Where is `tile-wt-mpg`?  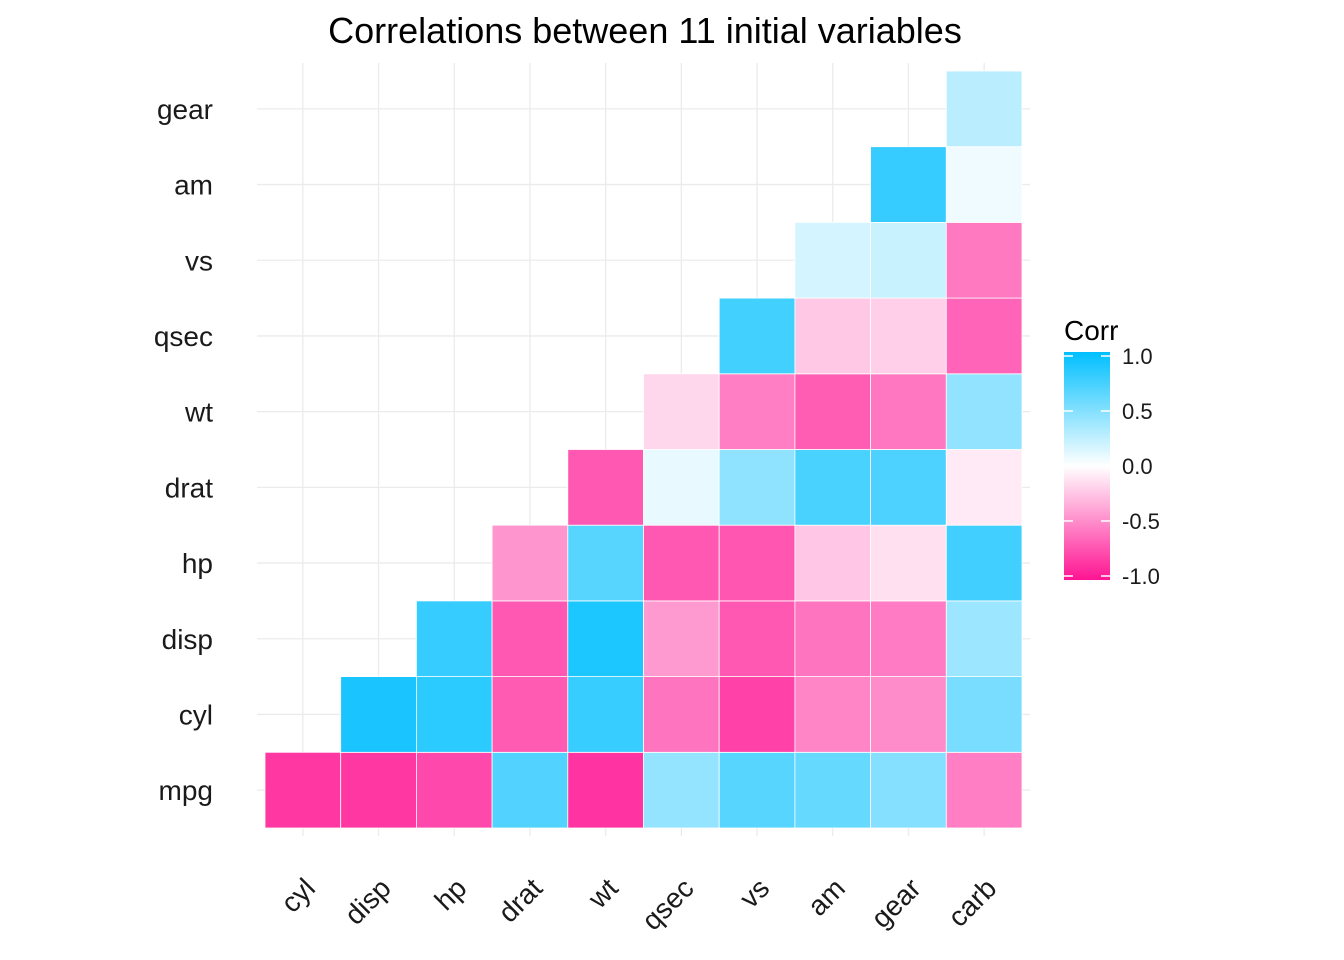 tile-wt-mpg is located at coordinates (605, 790).